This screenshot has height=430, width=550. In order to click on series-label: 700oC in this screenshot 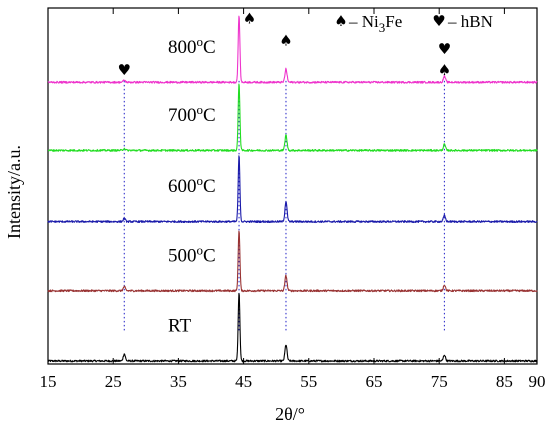, I will do `click(192, 114)`.